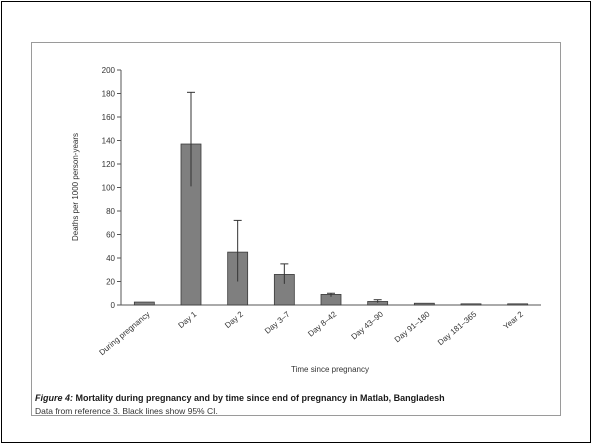 The image size is (594, 446). What do you see at coordinates (322, 323) in the screenshot?
I see `x-tick-label: Day 8–42` at bounding box center [322, 323].